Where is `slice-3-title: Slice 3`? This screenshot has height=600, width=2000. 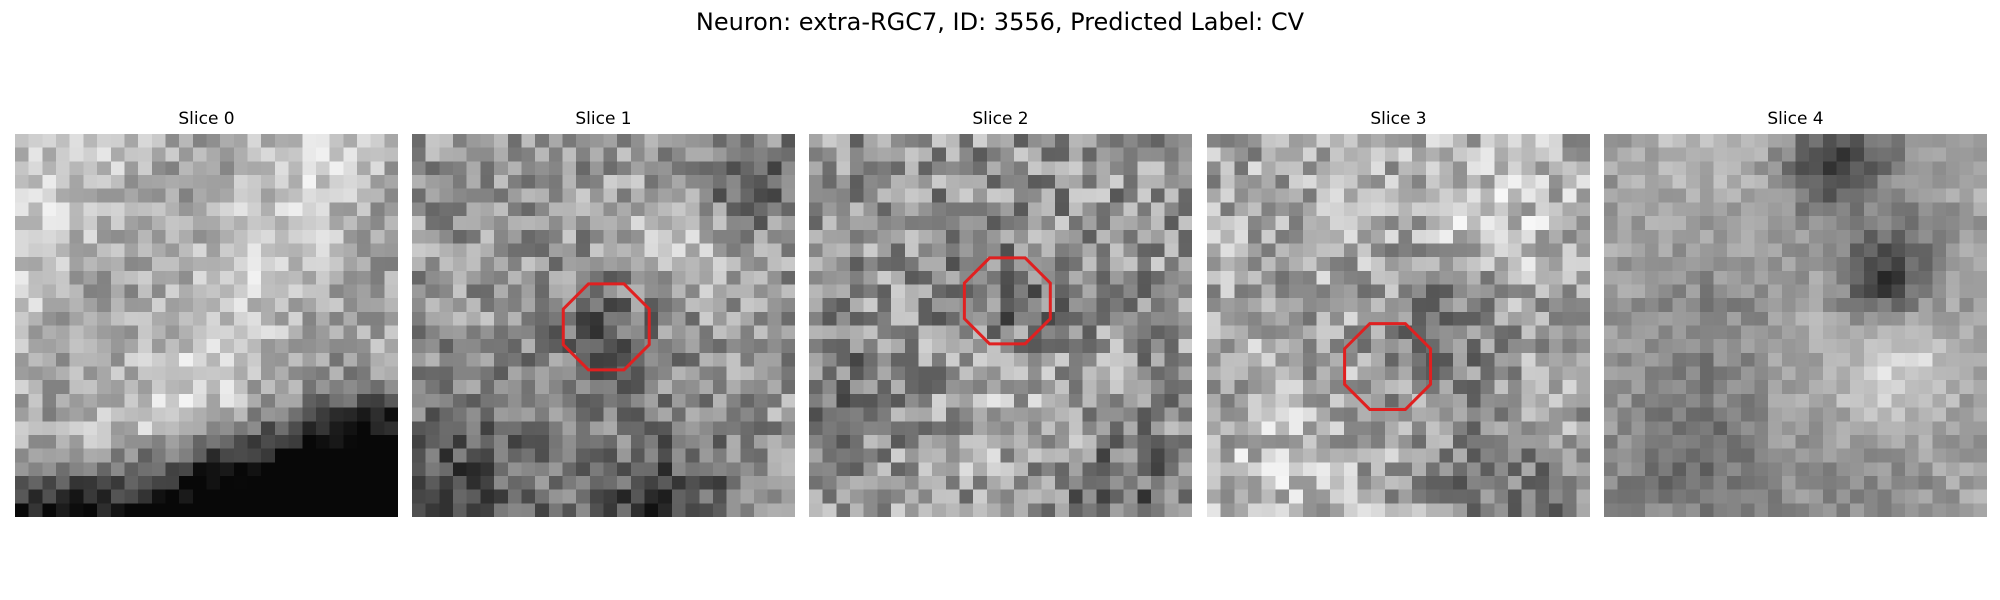 slice-3-title: Slice 3 is located at coordinates (1398, 119).